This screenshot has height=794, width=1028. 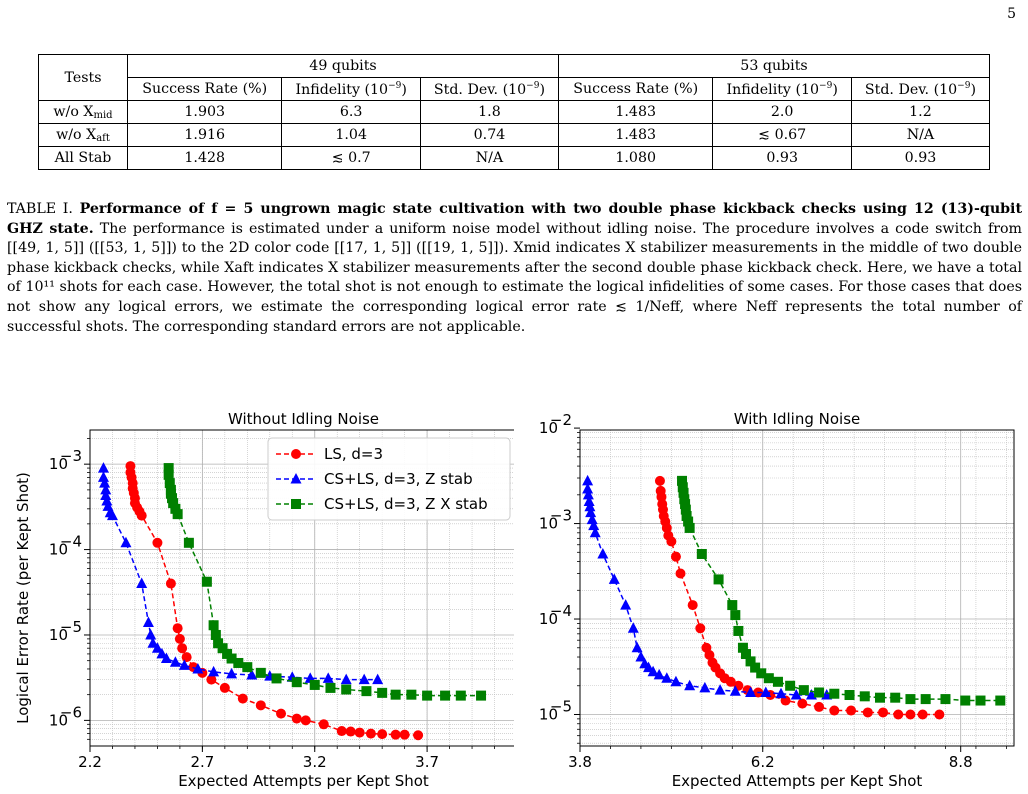 I want to click on y-tick-exponent: −2, so click(x=561, y=420).